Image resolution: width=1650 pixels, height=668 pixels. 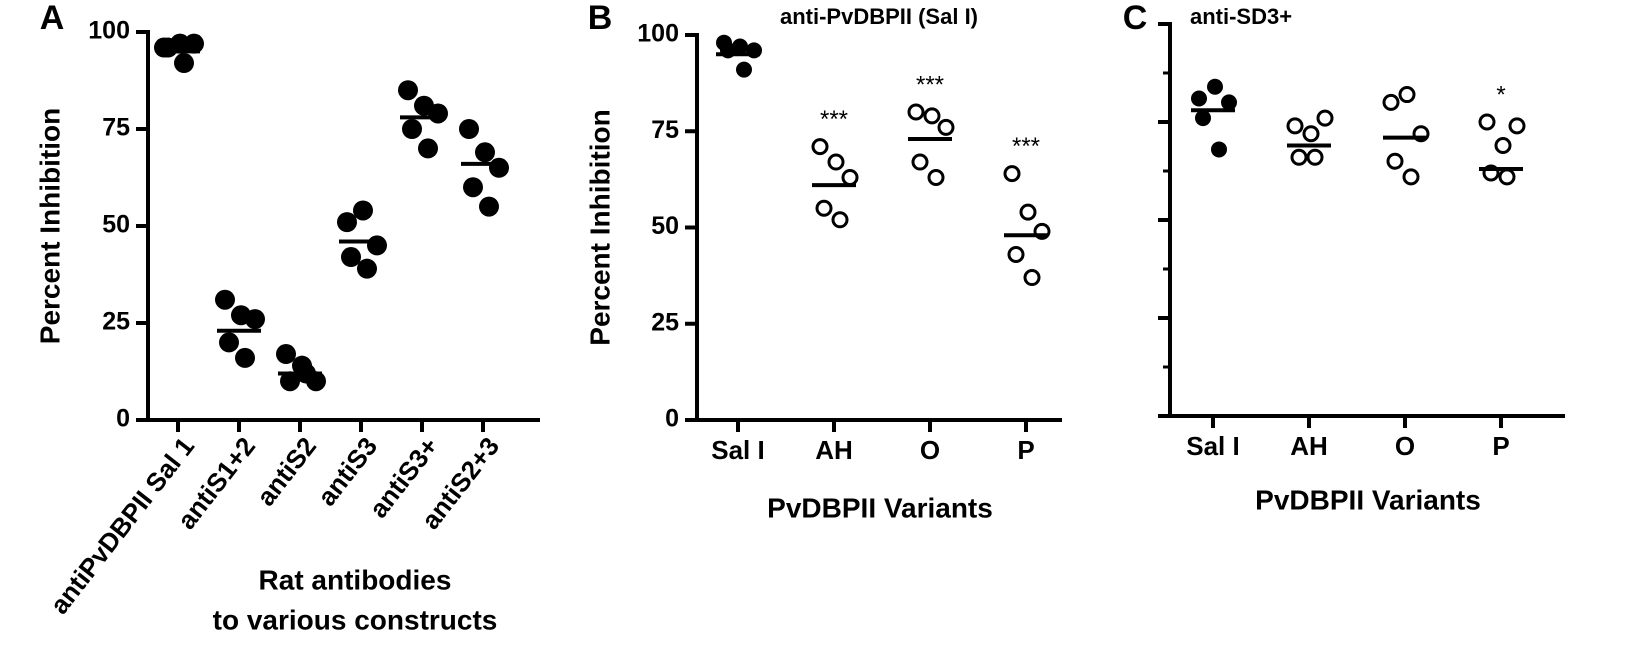 I want to click on panel-letter: C, so click(x=1135, y=18).